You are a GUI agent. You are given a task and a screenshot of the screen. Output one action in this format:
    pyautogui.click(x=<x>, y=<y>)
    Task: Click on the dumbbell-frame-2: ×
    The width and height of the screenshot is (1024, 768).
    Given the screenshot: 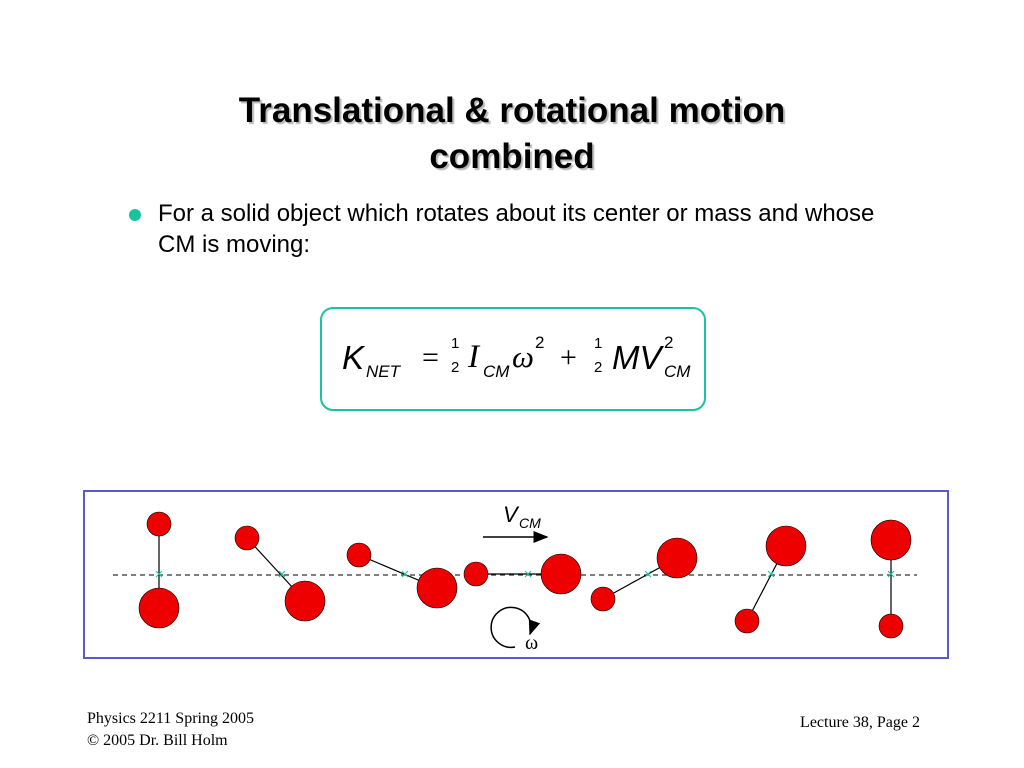 What is the action you would take?
    pyautogui.click(x=280, y=573)
    